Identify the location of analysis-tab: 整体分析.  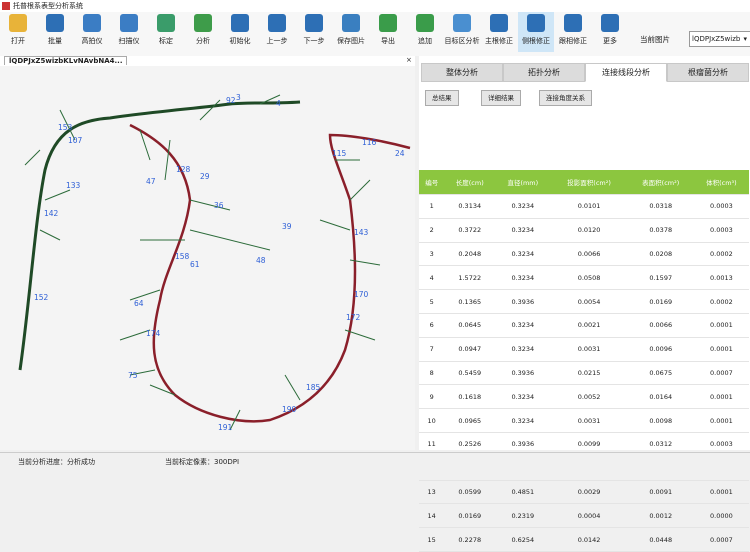
(462, 72).